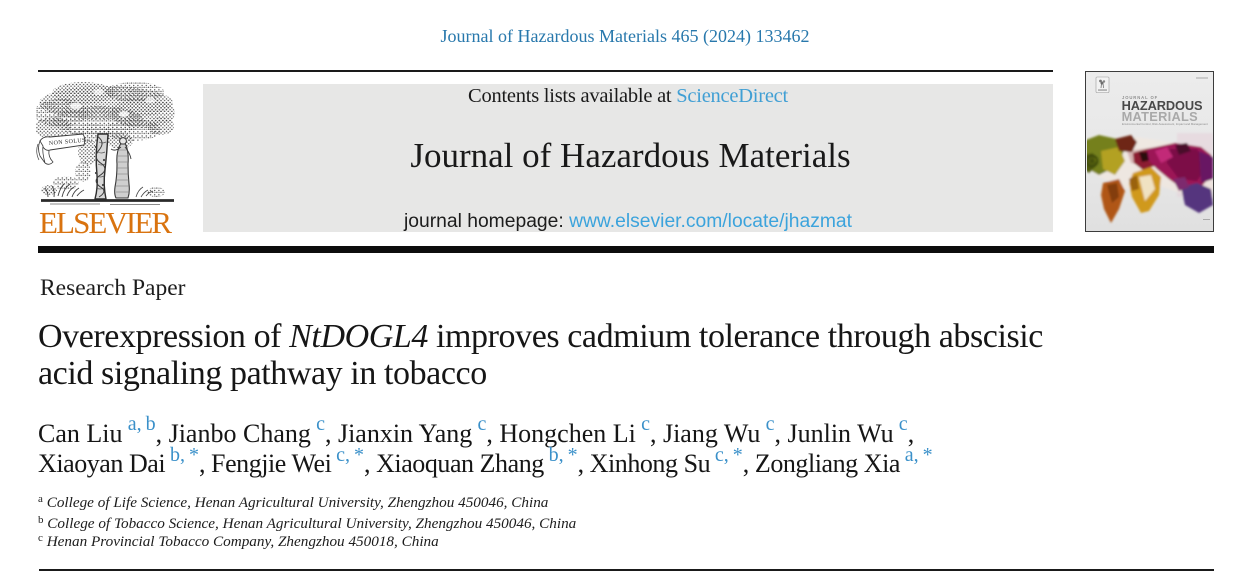 This screenshot has width=1244, height=586. Describe the element at coordinates (1161, 105) in the screenshot. I see `svg-text: HAZARDOUS` at that location.